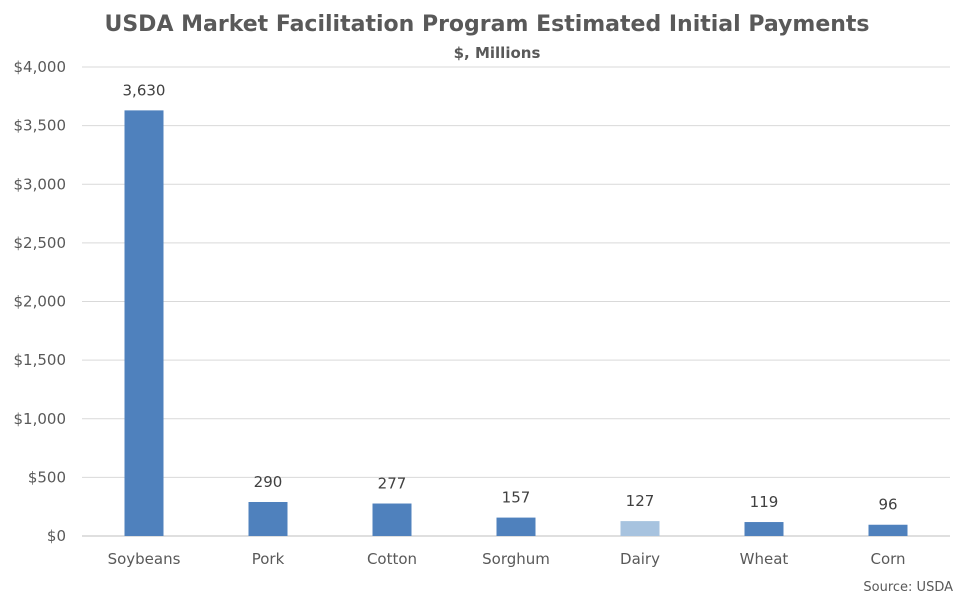  I want to click on bar-cotton, so click(392, 519).